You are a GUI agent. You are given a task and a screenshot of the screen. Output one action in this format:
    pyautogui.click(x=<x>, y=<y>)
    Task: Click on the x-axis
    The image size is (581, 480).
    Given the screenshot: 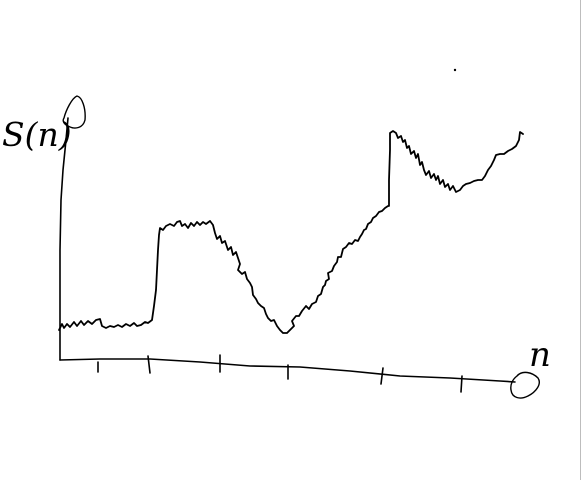 What is the action you would take?
    pyautogui.click(x=287, y=370)
    